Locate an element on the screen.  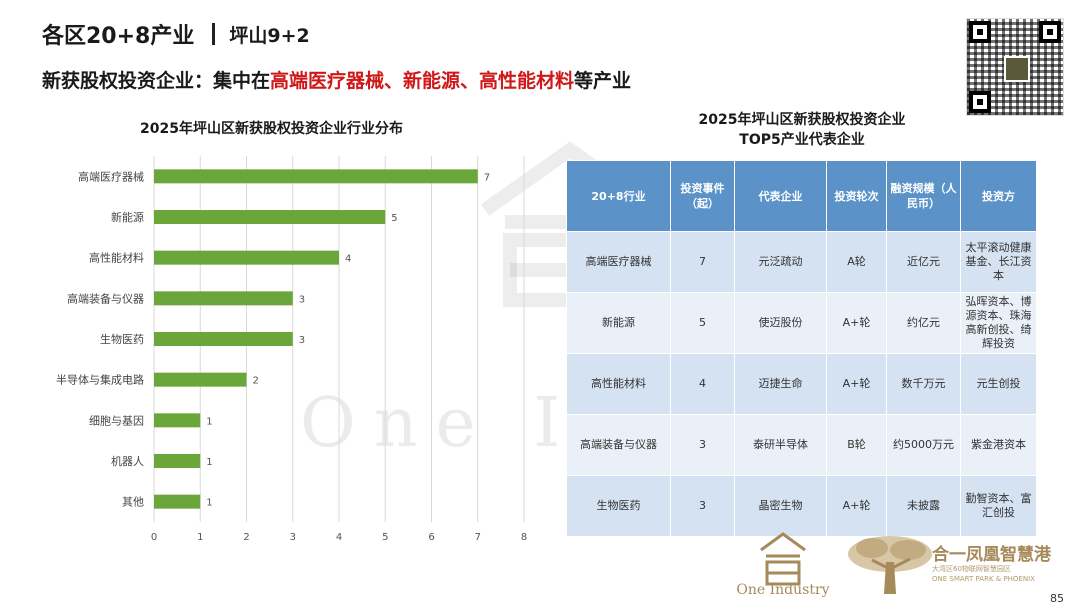
table-cell: 迈捷生命 is located at coordinates (780, 384).